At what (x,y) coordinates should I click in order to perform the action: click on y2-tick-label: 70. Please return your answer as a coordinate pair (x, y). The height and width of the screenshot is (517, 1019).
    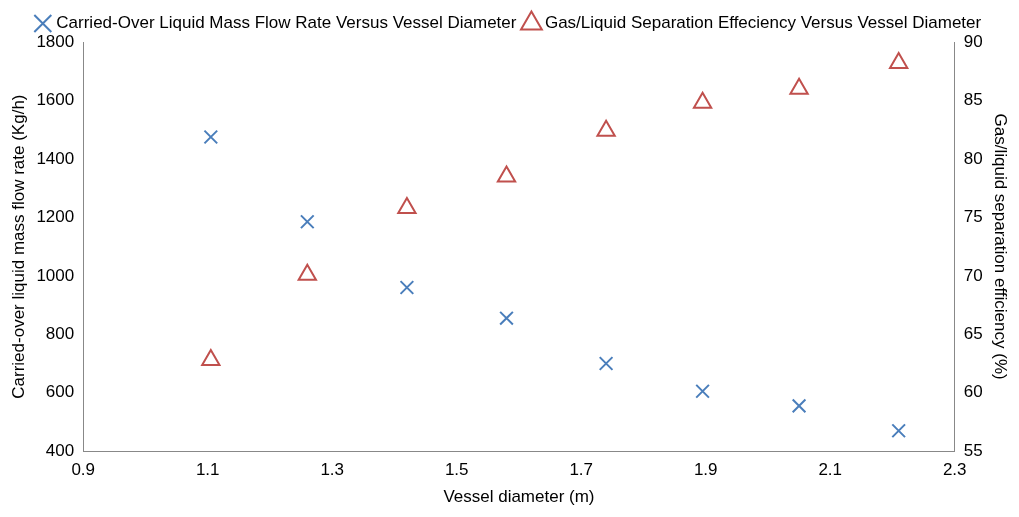
    Looking at the image, I should click on (973, 275).